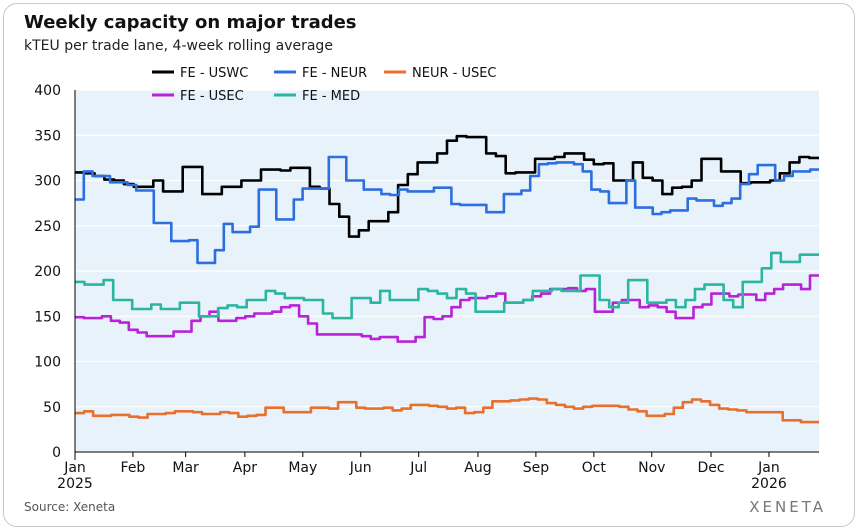 Image resolution: width=860 pixels, height=532 pixels. I want to click on x-tick-label: Apr, so click(245, 468).